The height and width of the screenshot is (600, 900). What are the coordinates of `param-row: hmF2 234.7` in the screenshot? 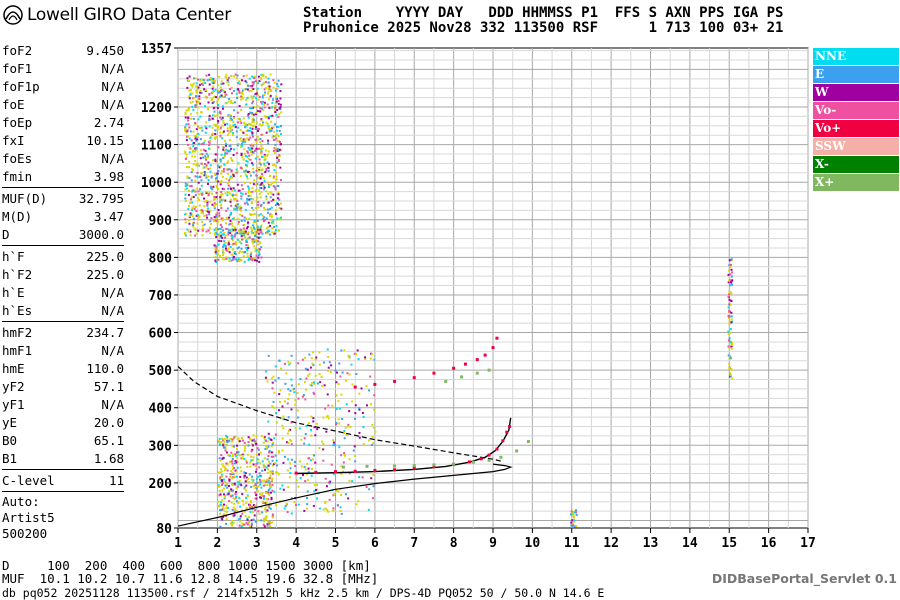 It's located at (63, 333).